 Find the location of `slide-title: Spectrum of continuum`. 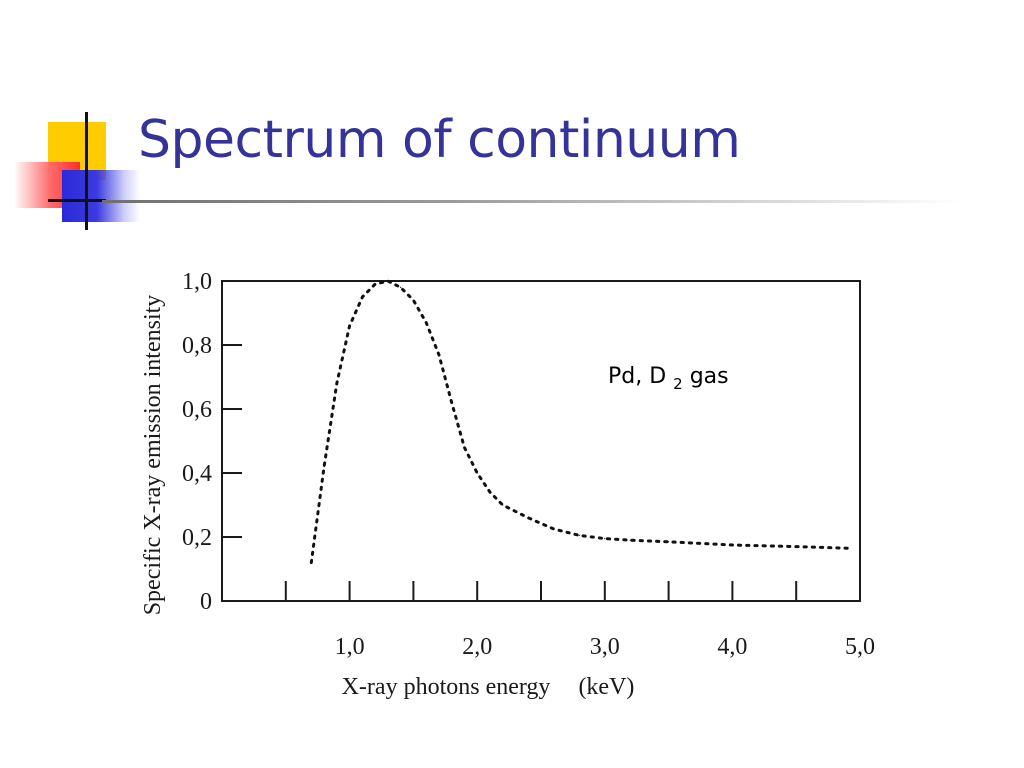

slide-title: Spectrum of continuum is located at coordinates (439, 140).